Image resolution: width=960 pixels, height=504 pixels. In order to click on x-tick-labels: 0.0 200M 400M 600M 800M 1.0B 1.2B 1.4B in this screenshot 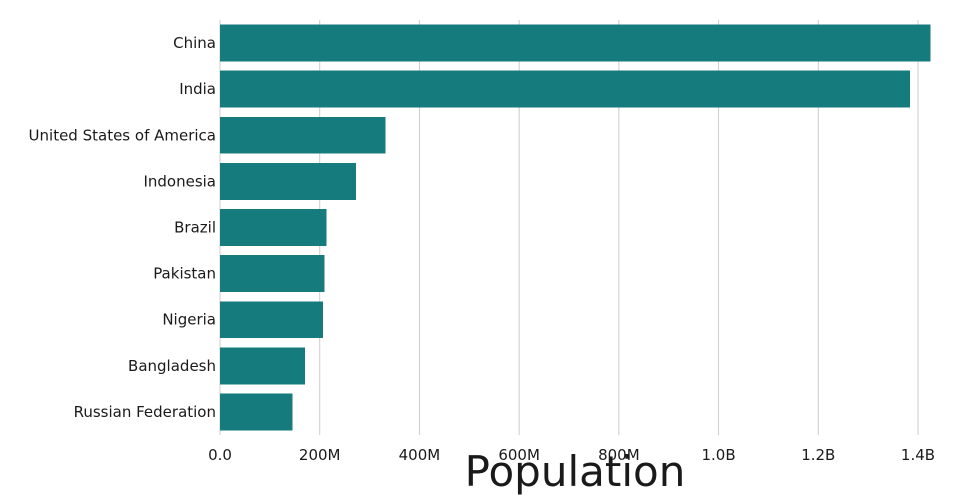, I will do `click(571, 455)`.